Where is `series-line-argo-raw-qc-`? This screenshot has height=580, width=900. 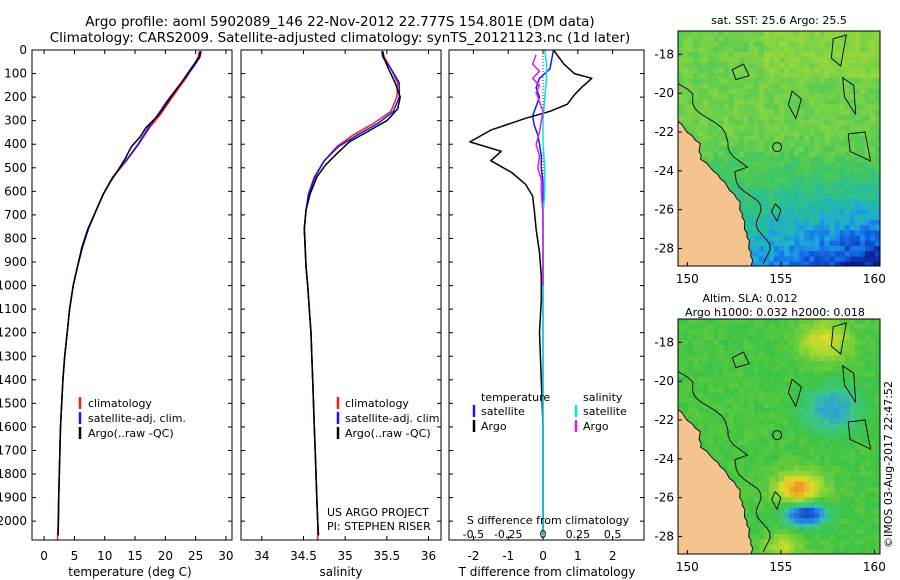
series-line-argo-raw-qc- is located at coordinates (352, 293).